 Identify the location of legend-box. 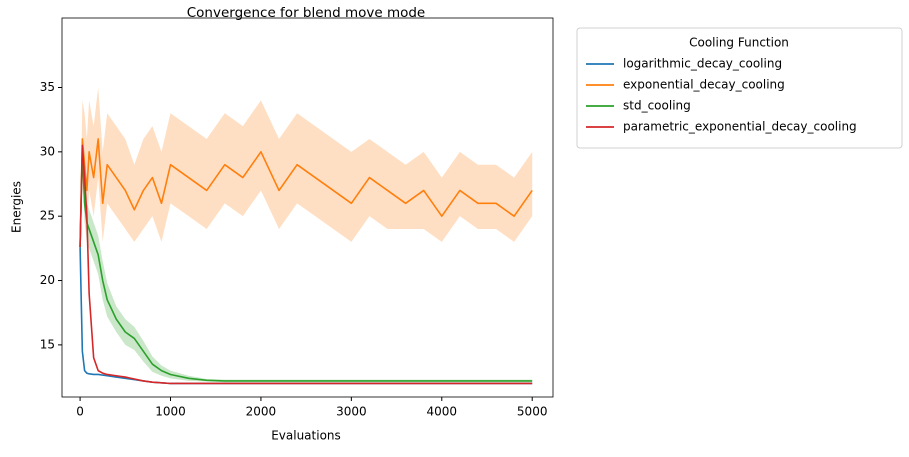
(739, 88).